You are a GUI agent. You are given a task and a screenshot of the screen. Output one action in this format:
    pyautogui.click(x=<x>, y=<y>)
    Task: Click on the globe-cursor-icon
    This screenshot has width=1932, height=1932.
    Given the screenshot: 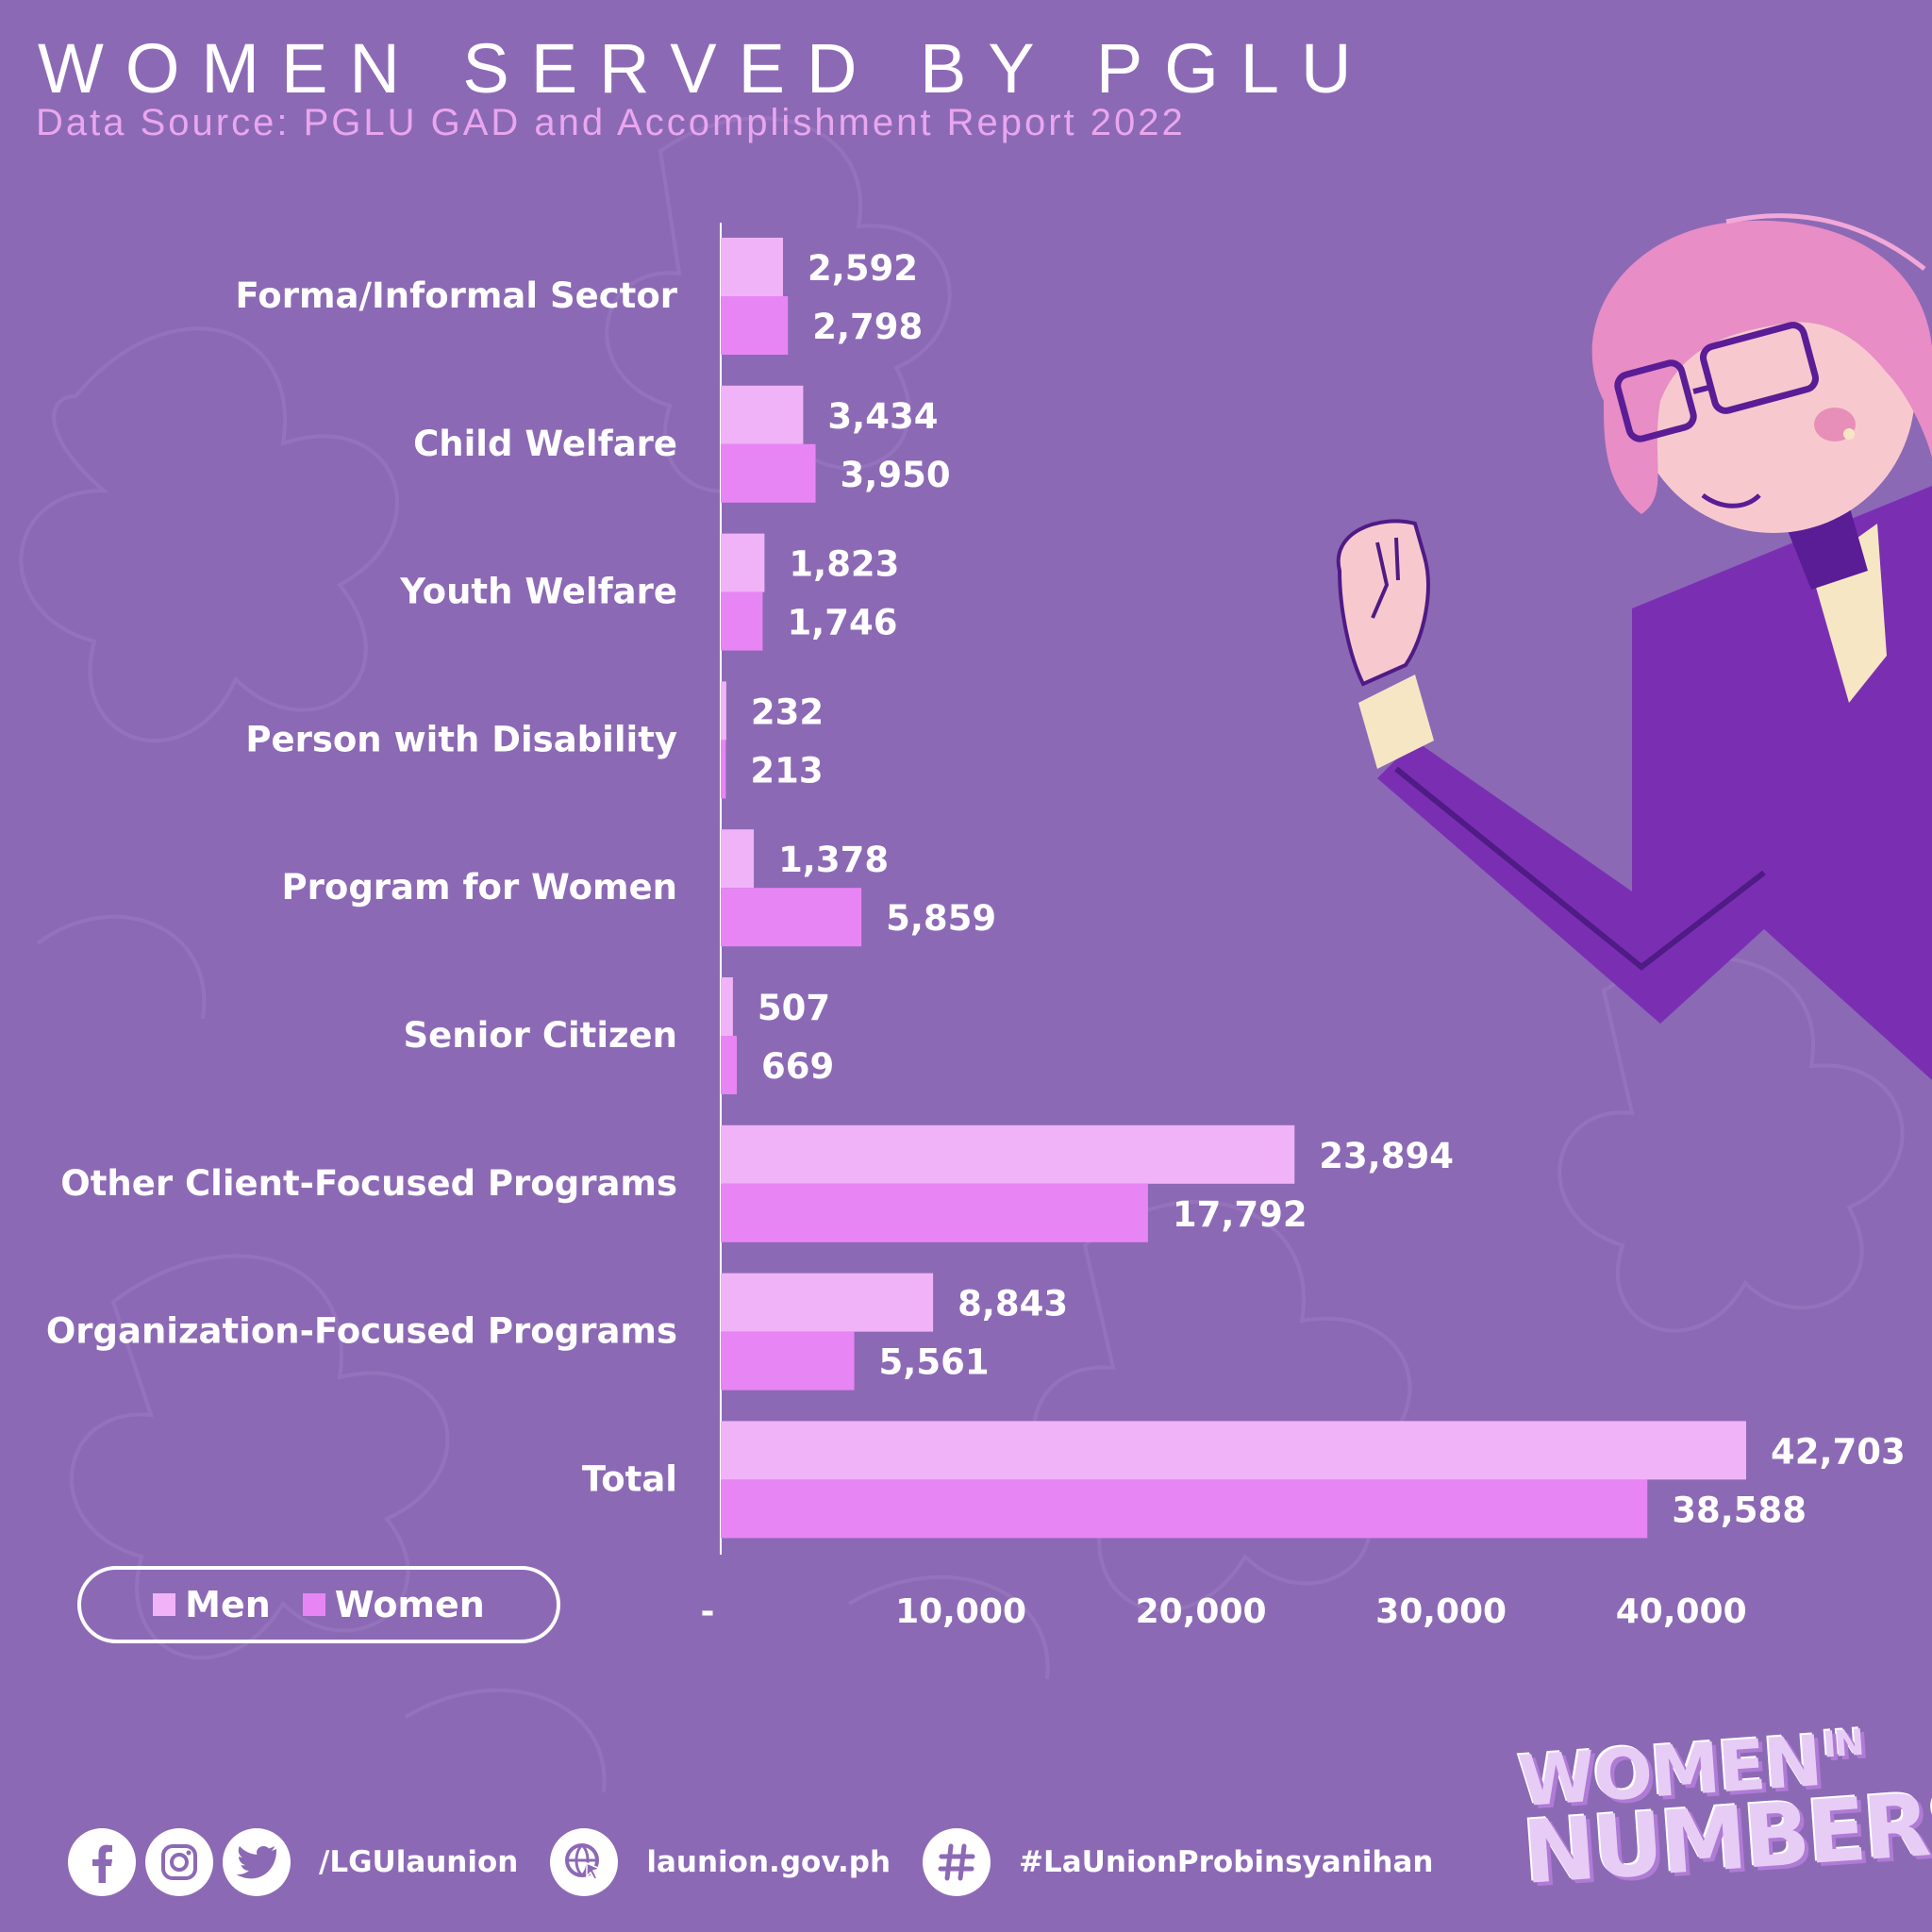 What is the action you would take?
    pyautogui.click(x=584, y=1862)
    